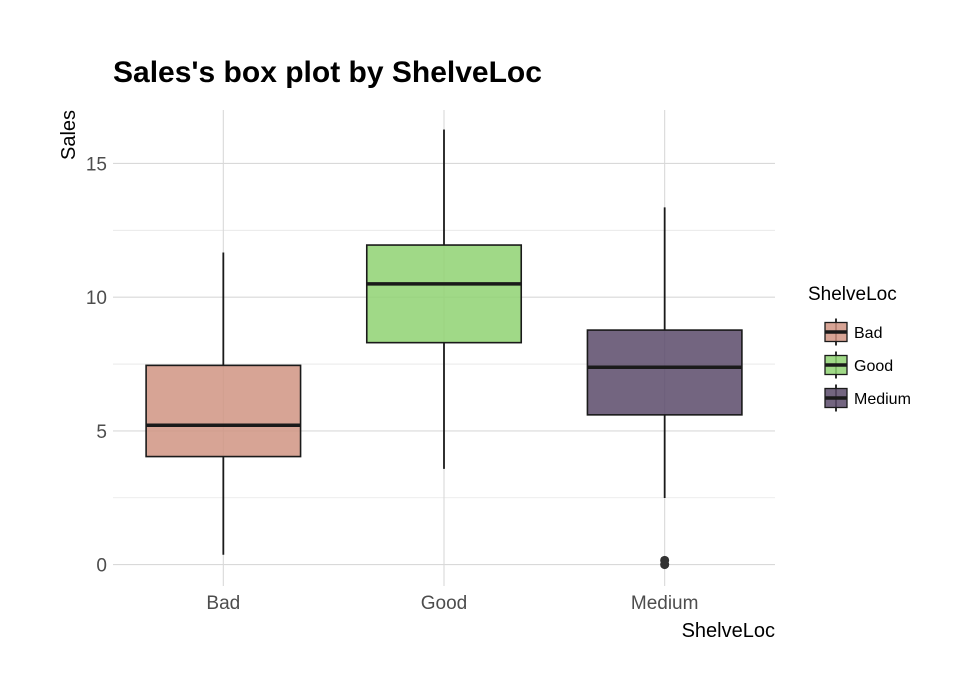 The width and height of the screenshot is (980, 700). I want to click on y-tick-label: 15, so click(96, 164).